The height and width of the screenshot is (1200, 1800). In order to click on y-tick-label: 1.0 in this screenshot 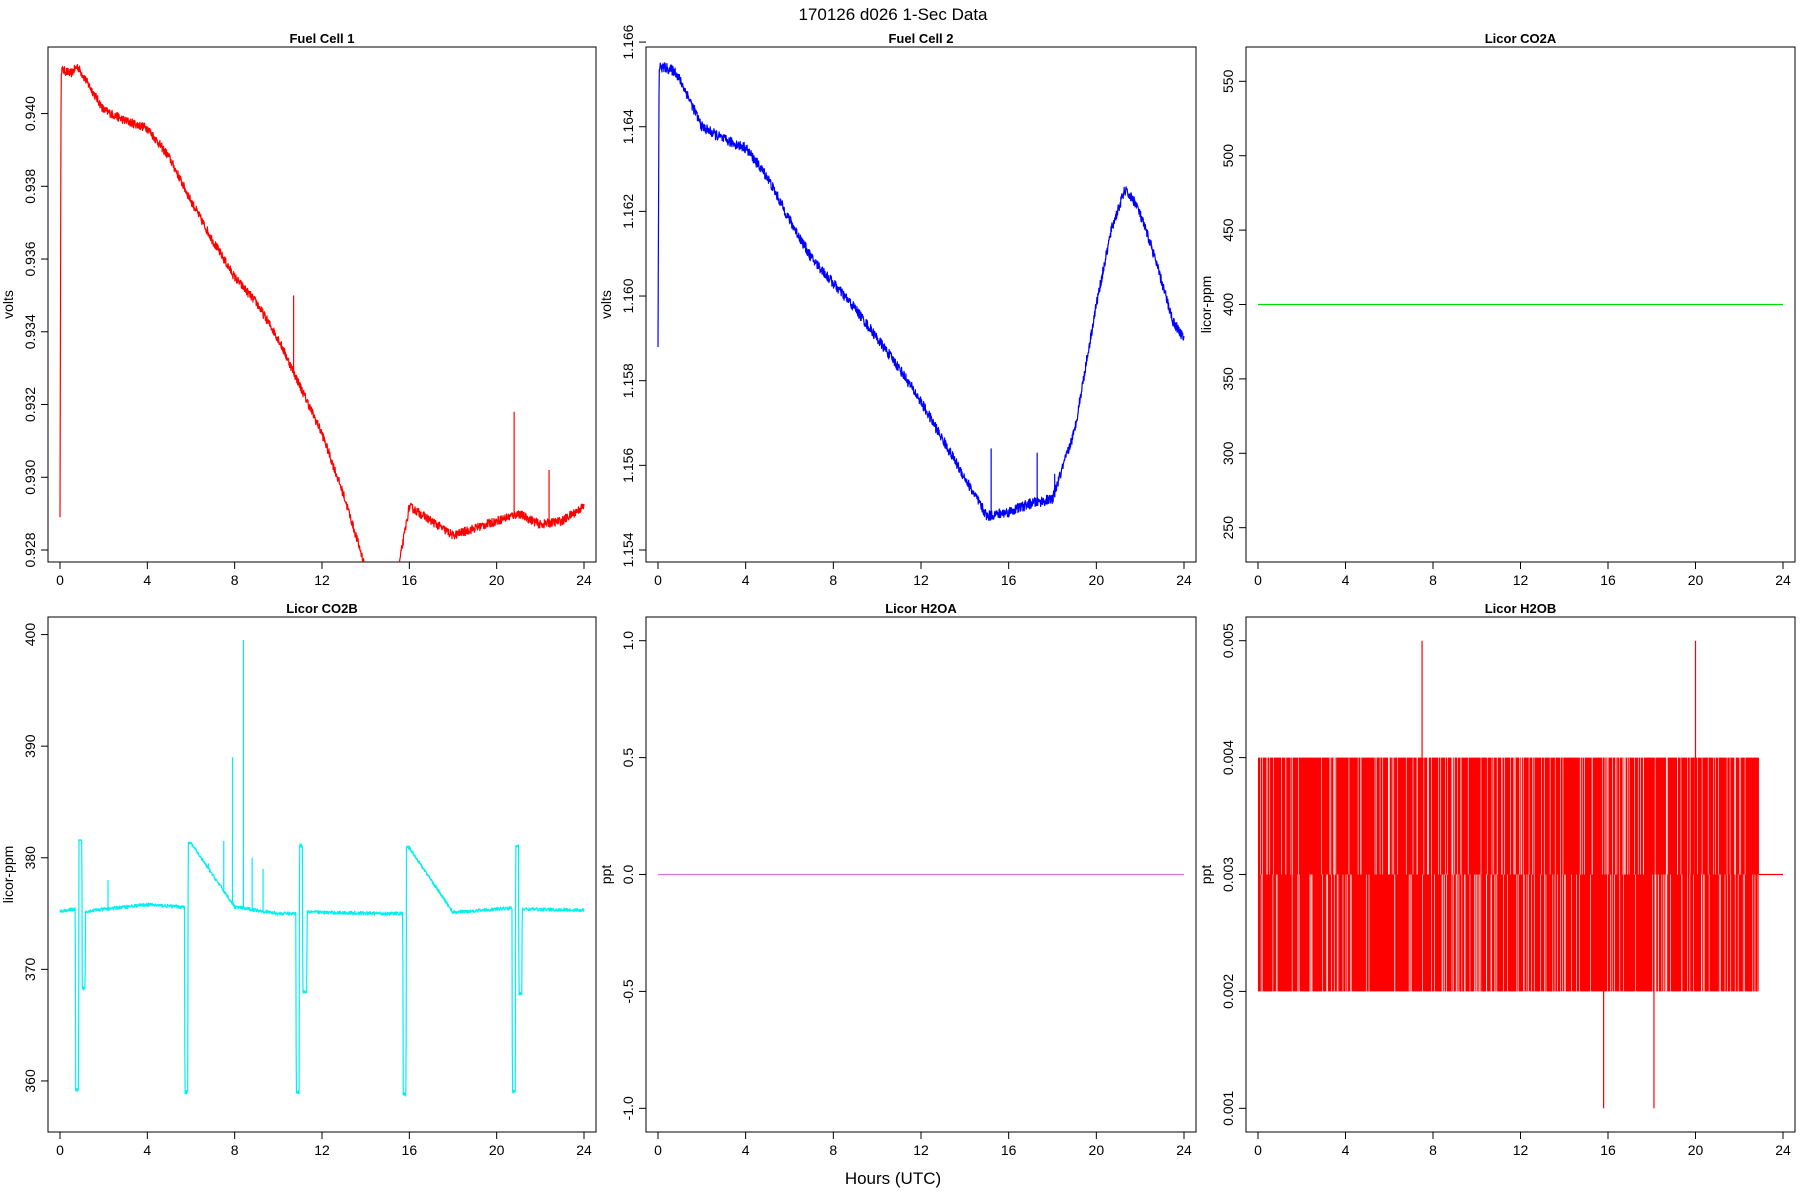, I will do `click(628, 641)`.